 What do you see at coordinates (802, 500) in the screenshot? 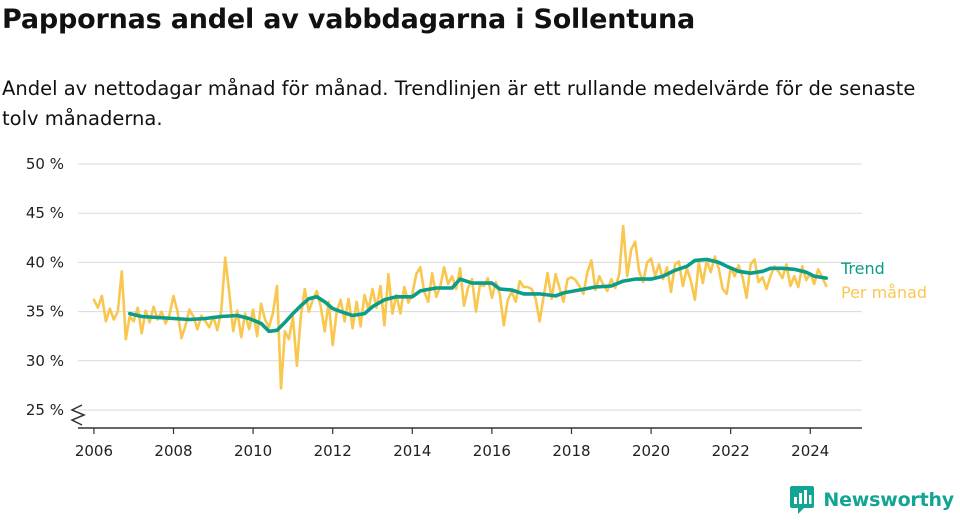
I see `newsworthy-logo-icon` at bounding box center [802, 500].